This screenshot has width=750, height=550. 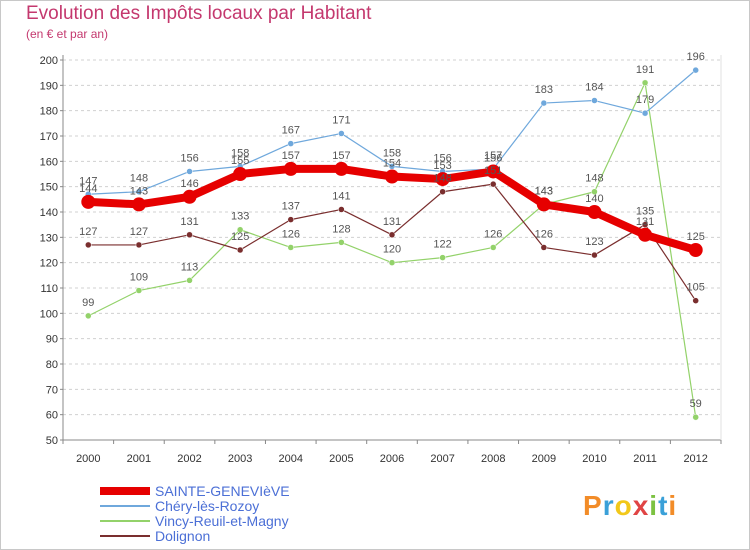 I want to click on point-chery-les-rozoy-2006, so click(x=392, y=166).